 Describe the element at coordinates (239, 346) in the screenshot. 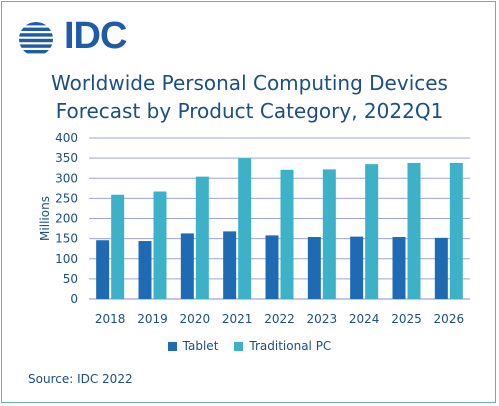

I see `legend-swatch-traditional-pc` at that location.